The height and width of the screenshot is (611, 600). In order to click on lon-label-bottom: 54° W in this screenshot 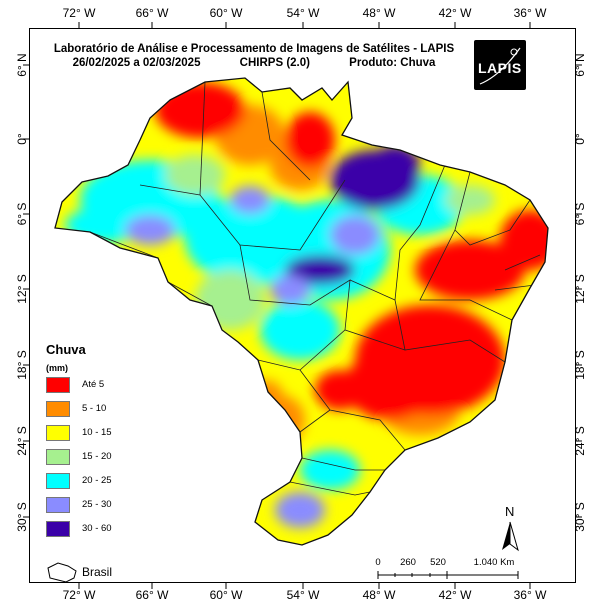, I will do `click(303, 595)`.